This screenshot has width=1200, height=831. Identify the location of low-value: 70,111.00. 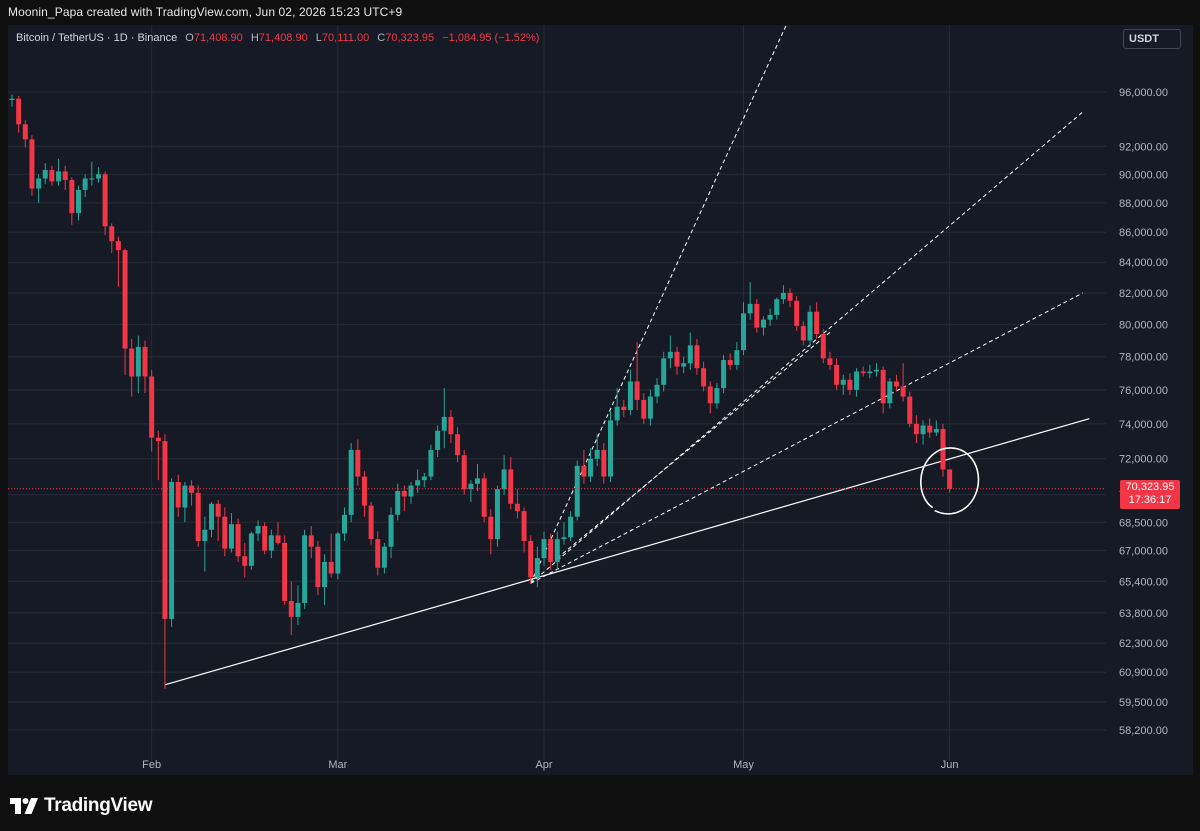
(345, 38).